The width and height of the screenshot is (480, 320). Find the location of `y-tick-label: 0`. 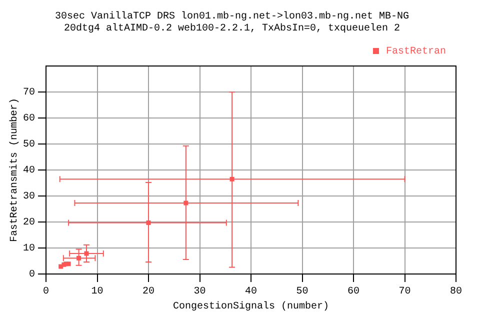

y-tick-label: 0 is located at coordinates (31, 275).